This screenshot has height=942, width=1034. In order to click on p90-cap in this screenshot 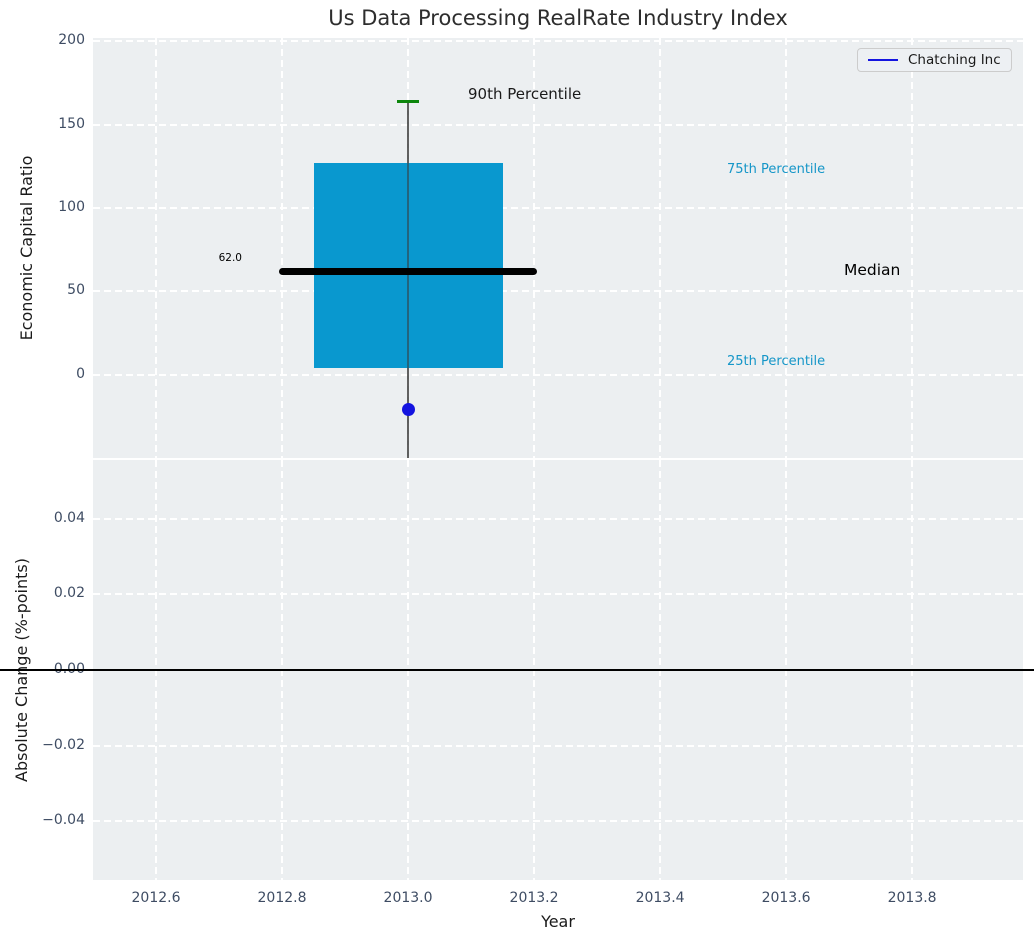, I will do `click(408, 101)`.